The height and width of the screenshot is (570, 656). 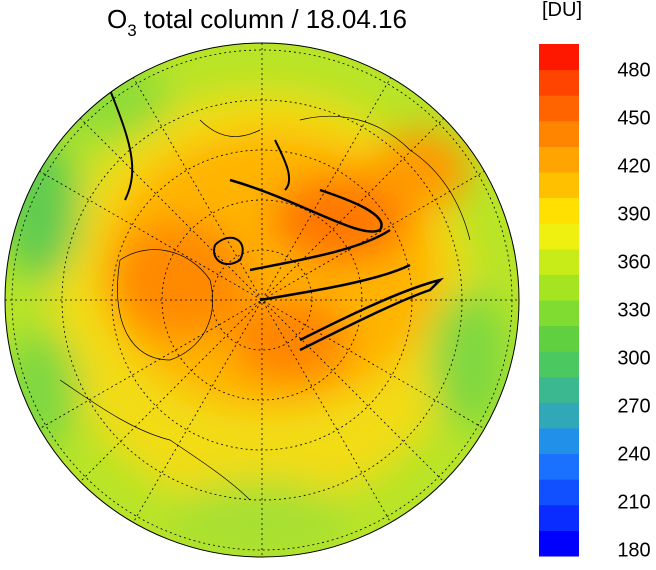 I want to click on colorbar-unit: [DU], so click(x=562, y=10).